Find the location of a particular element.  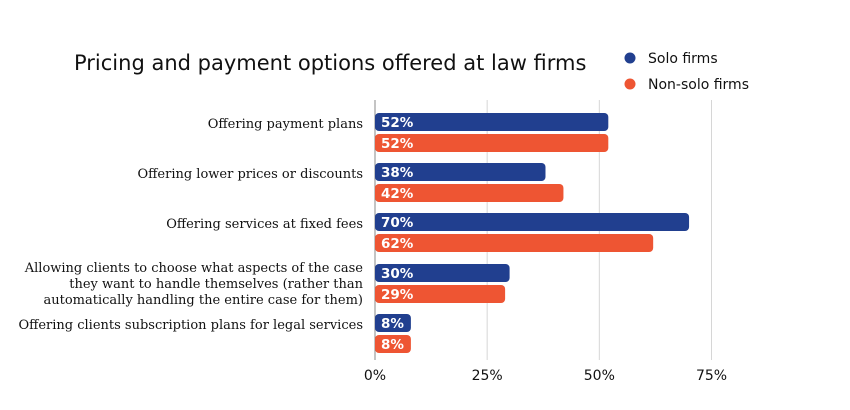

x-tick-label: 0% is located at coordinates (375, 376).